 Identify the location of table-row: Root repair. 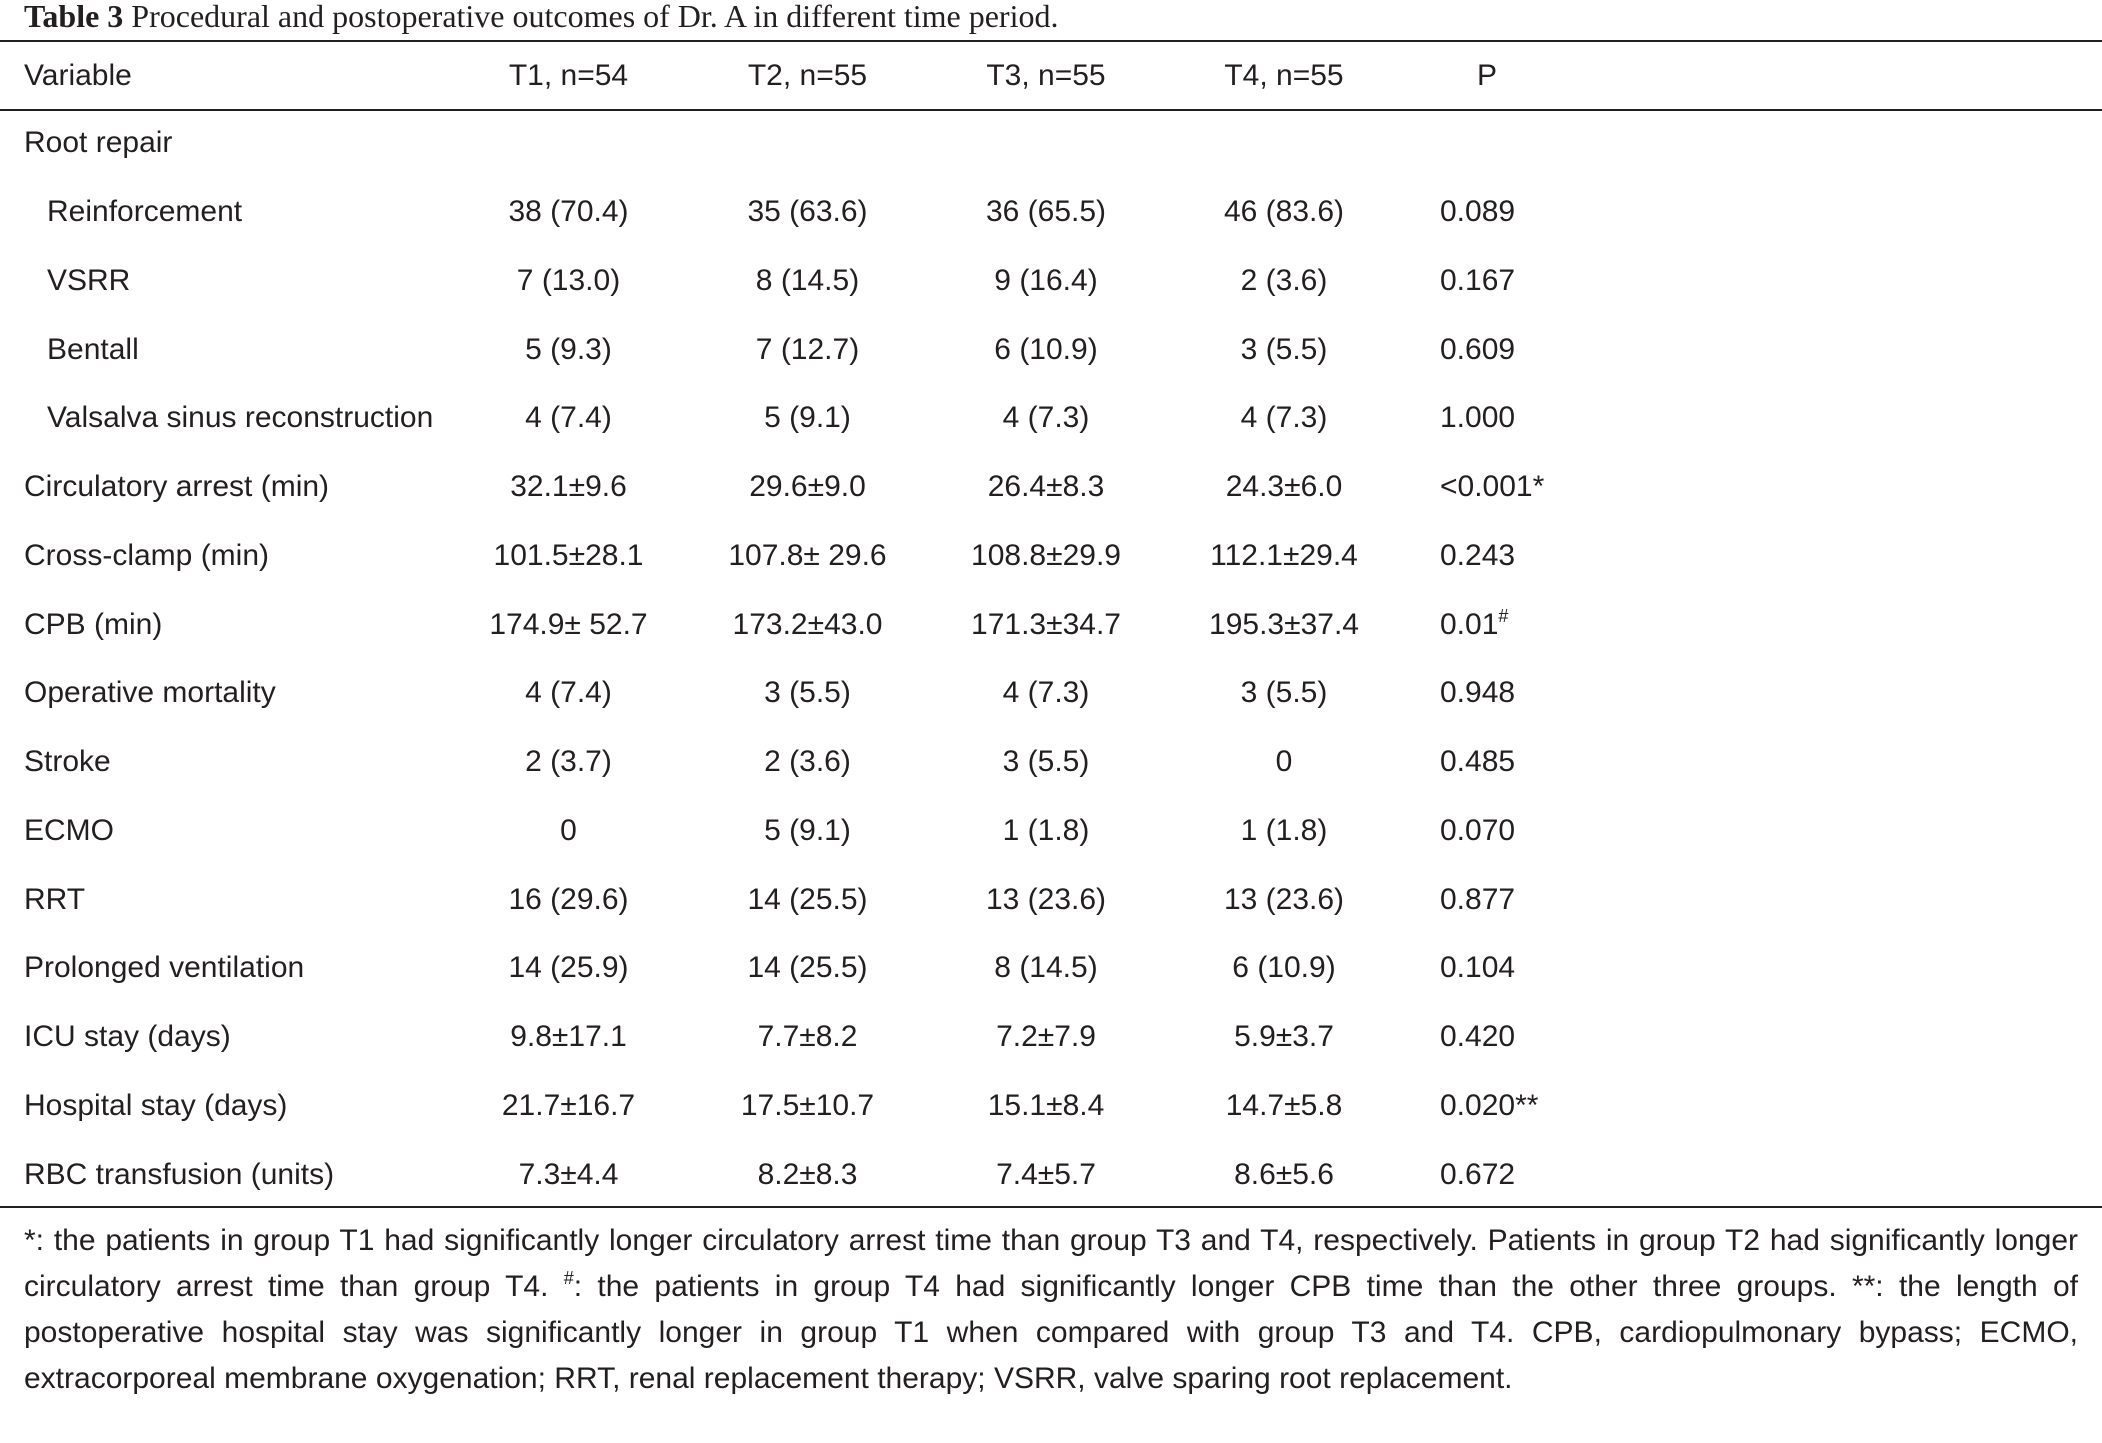
(1051, 143).